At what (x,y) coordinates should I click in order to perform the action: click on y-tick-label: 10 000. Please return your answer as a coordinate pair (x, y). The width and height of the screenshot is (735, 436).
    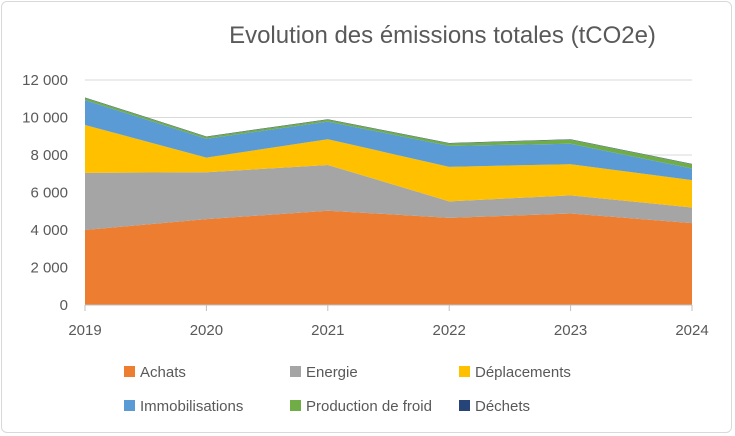
    Looking at the image, I should click on (45, 118).